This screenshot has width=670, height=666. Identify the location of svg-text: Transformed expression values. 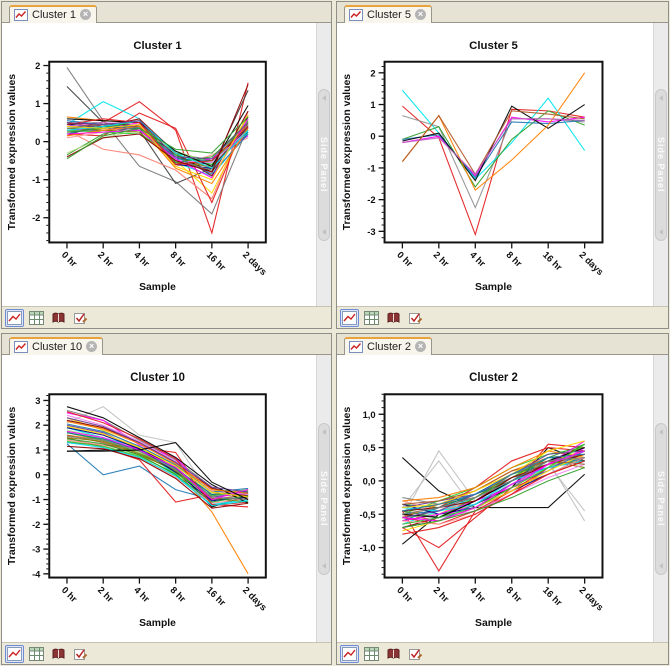
(12, 486).